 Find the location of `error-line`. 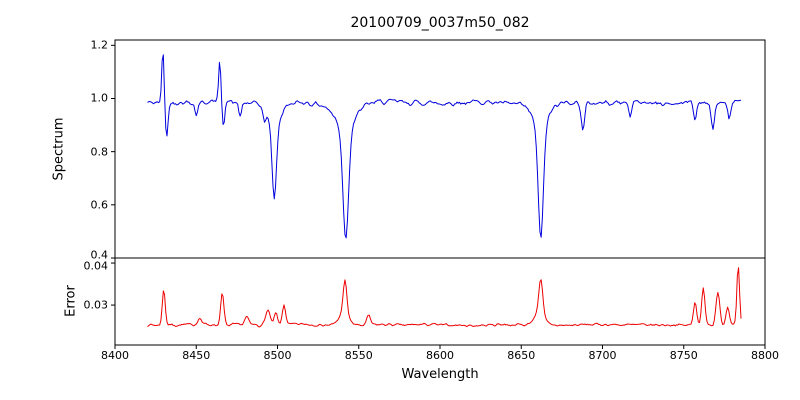

error-line is located at coordinates (444, 297).